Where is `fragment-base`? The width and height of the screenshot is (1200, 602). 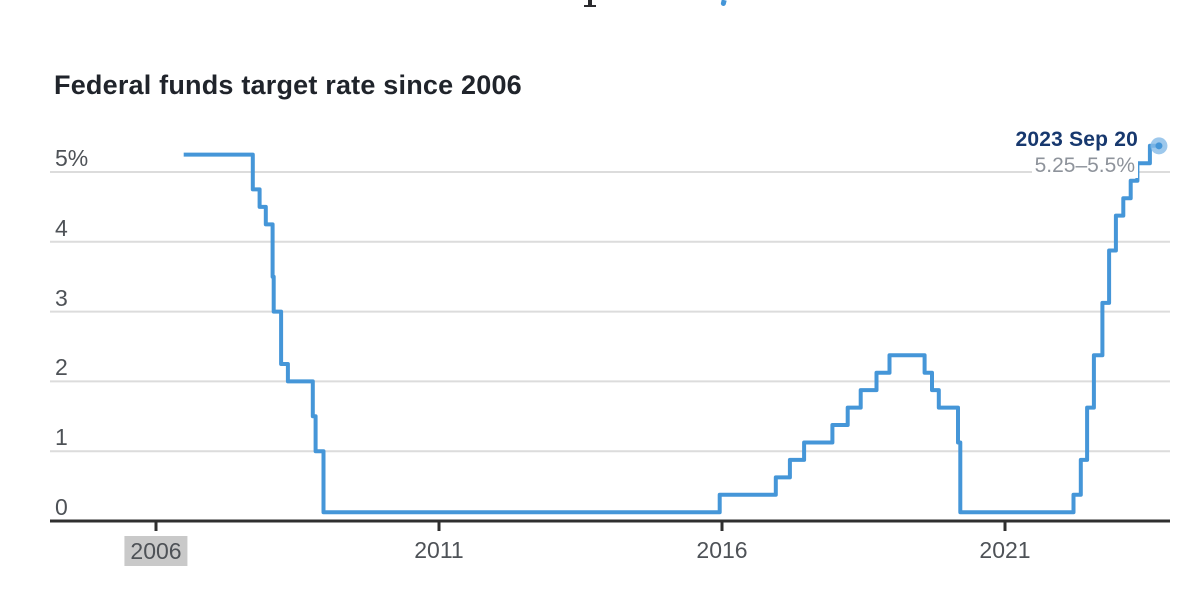
fragment-base is located at coordinates (590, 6).